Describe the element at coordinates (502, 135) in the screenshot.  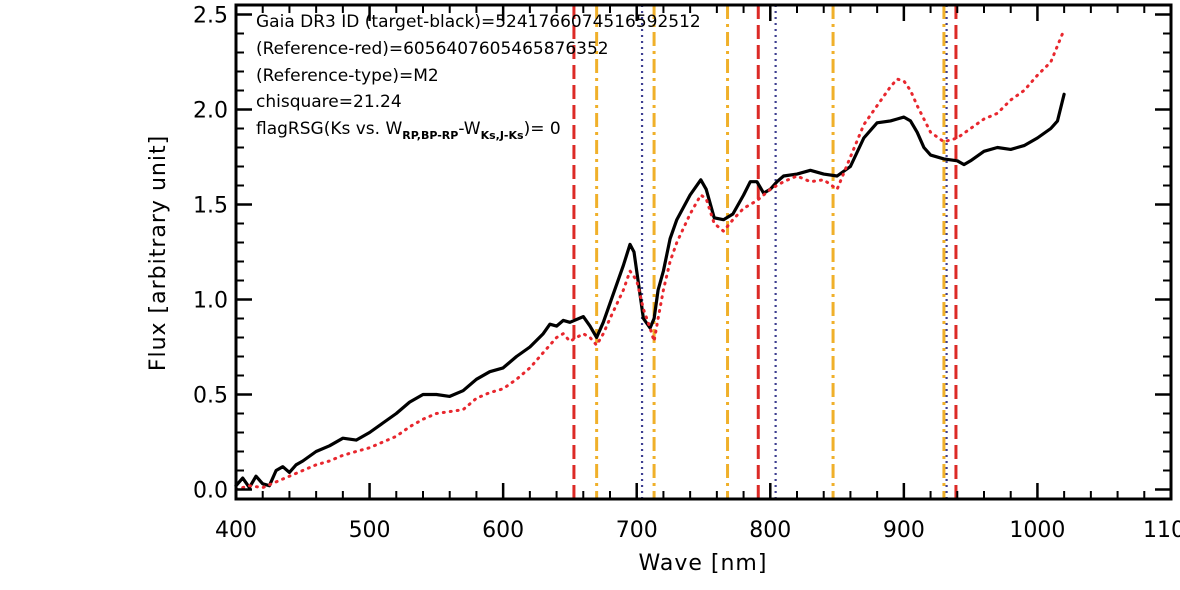
I see `flag-rsg-sub-2: Ks,J-Ks` at that location.